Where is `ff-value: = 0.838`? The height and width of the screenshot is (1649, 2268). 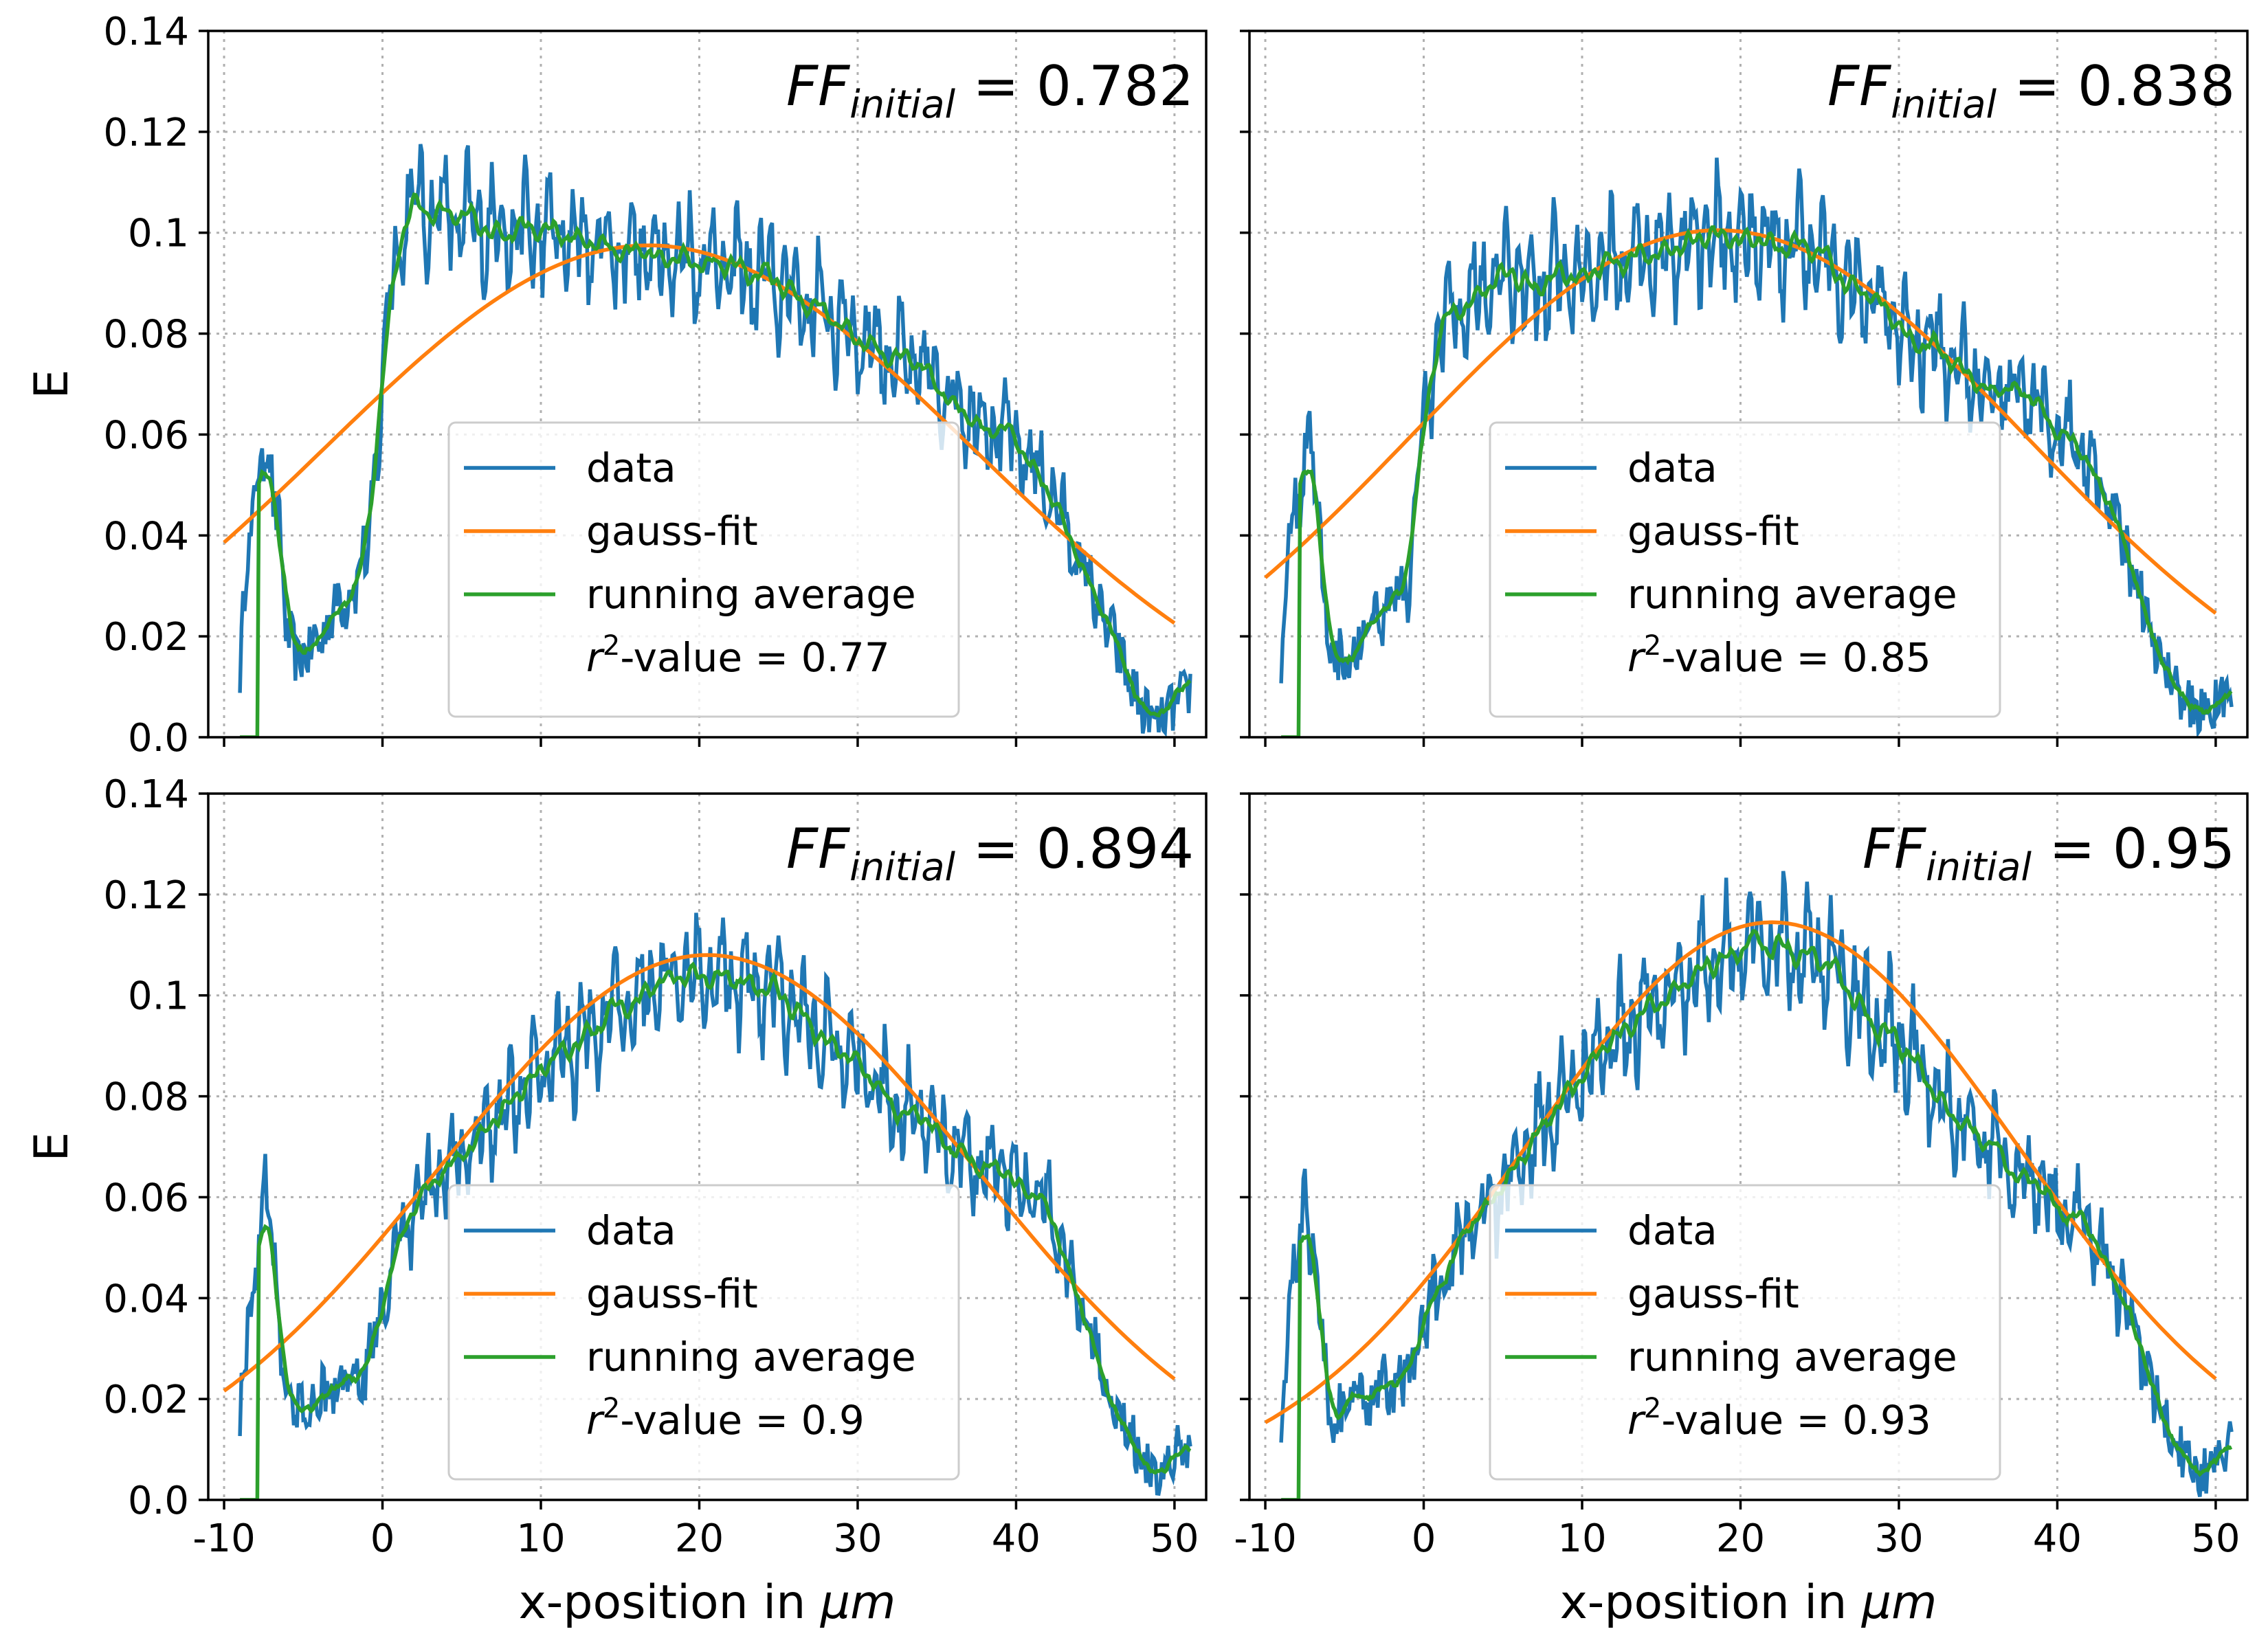 ff-value: = 0.838 is located at coordinates (2116, 86).